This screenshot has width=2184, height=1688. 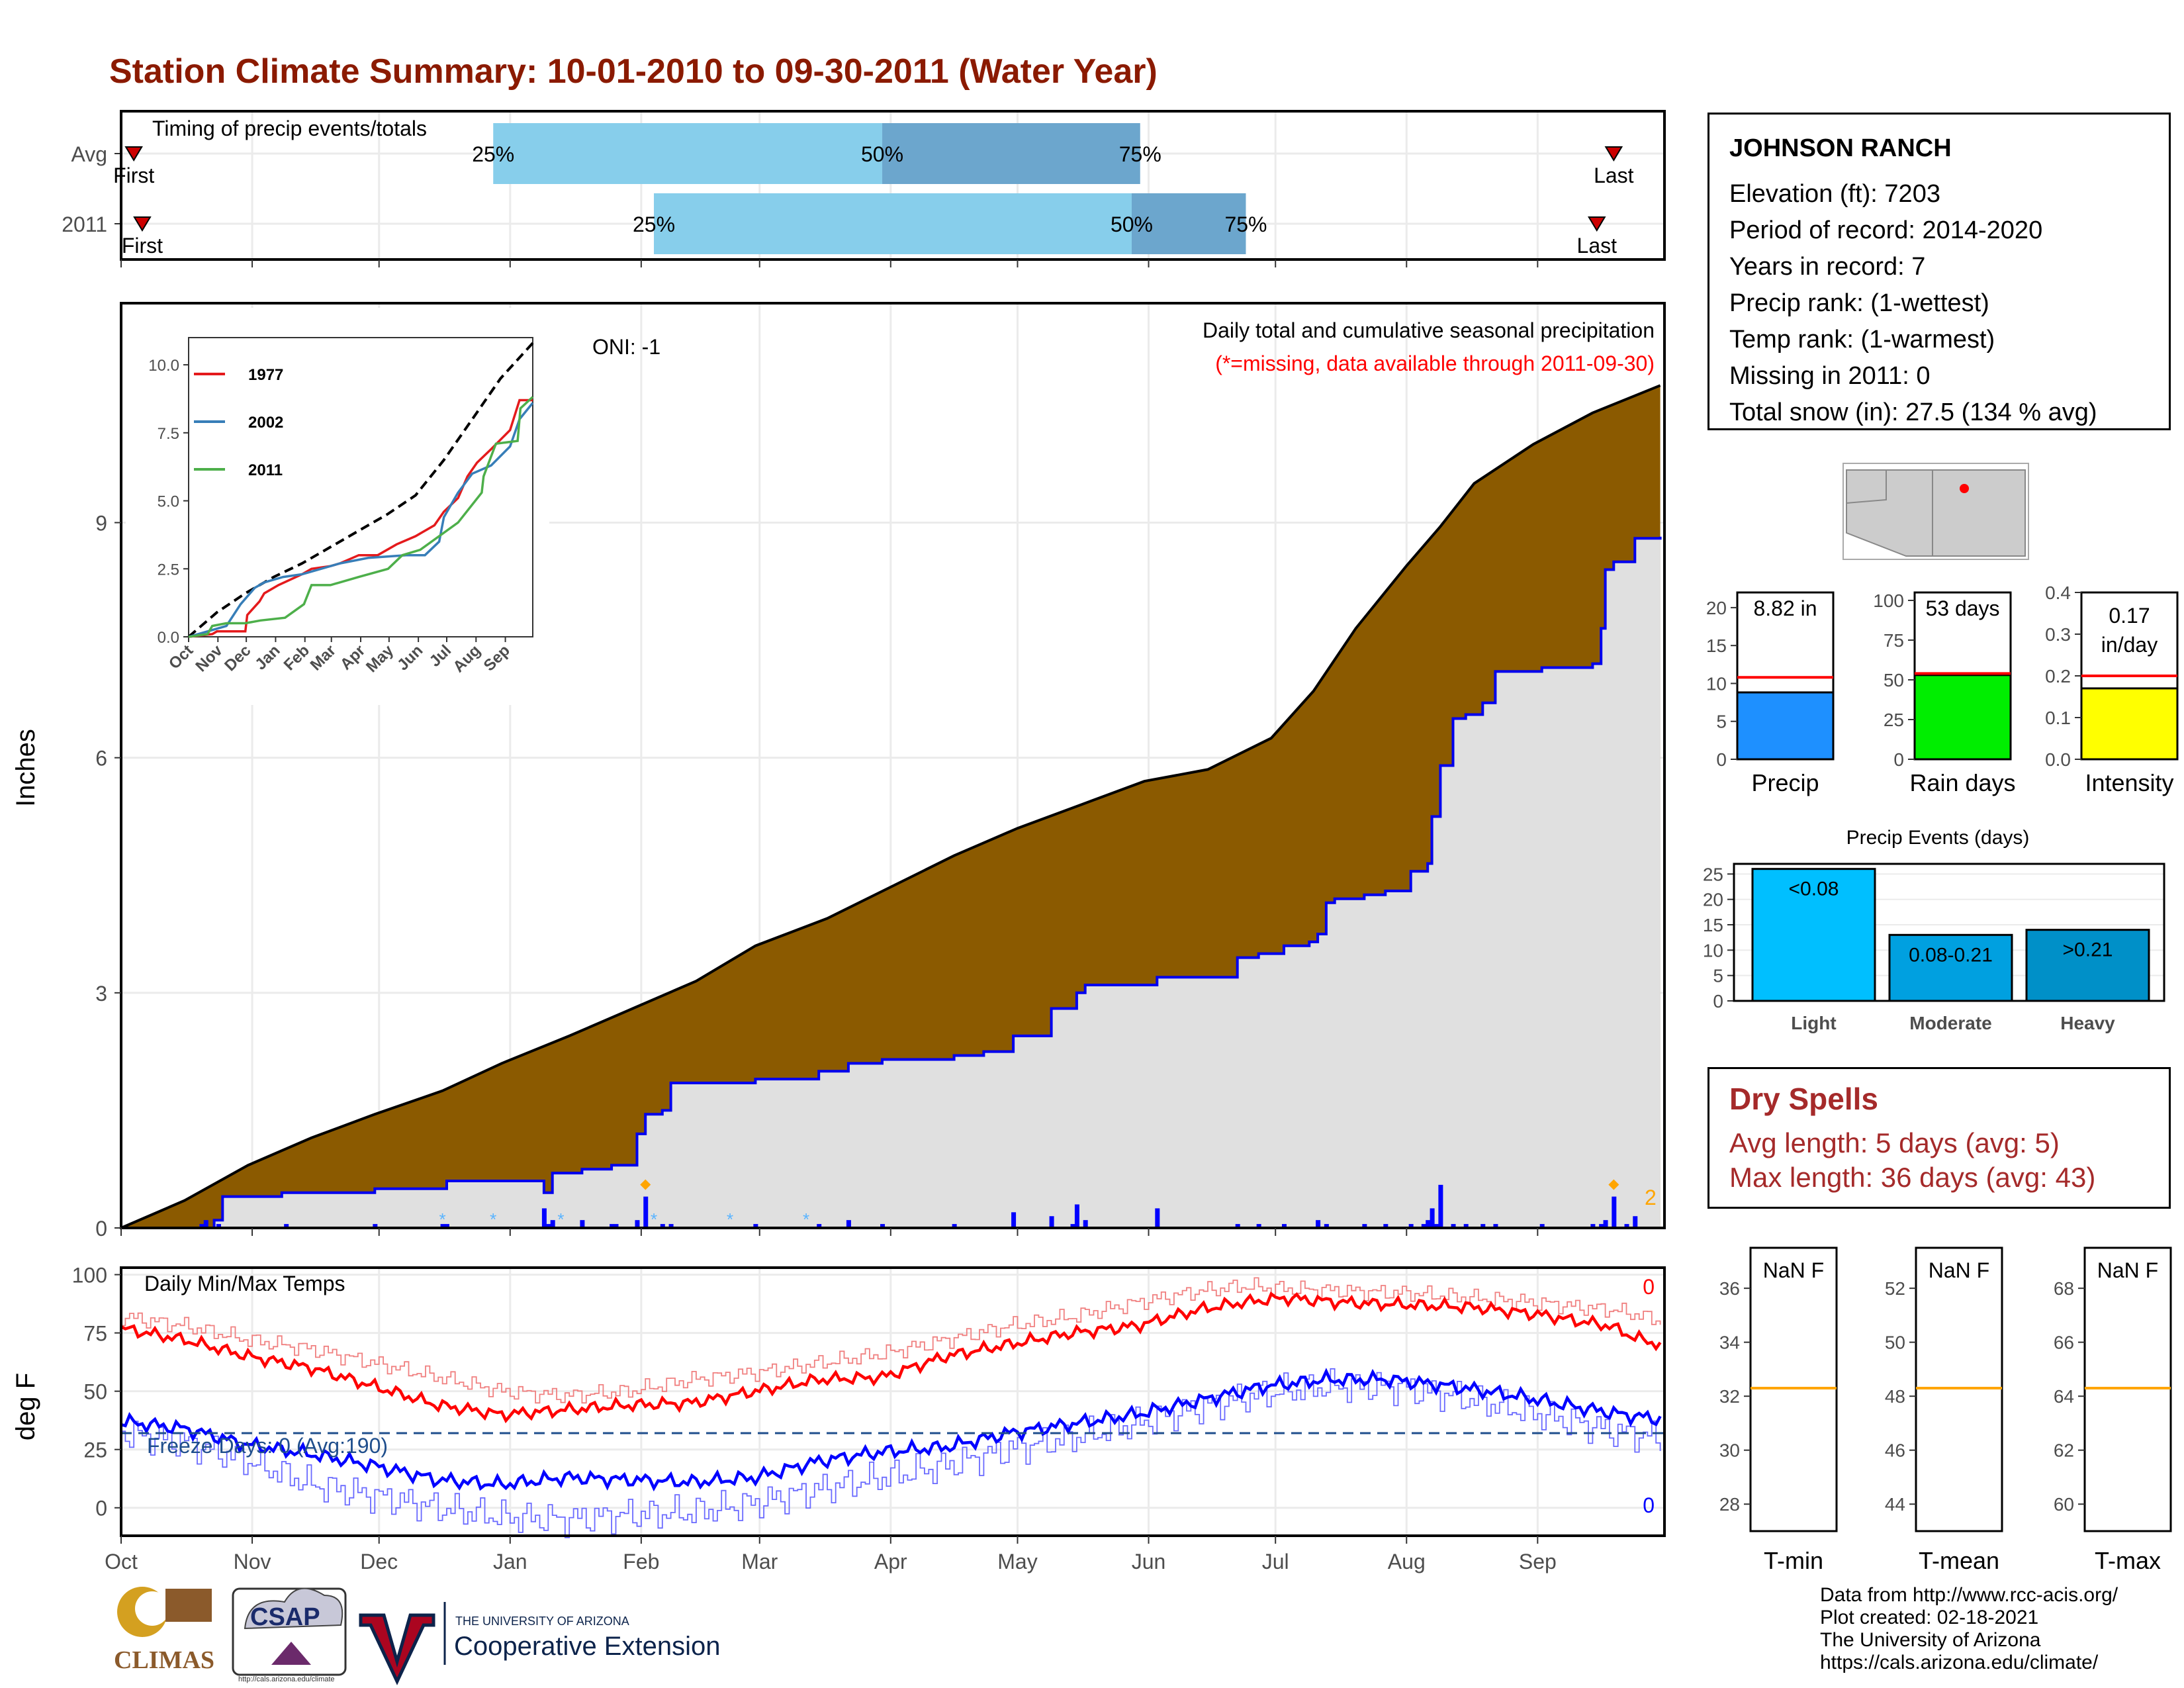 I want to click on events-title: Precip Events (days), so click(x=1938, y=838).